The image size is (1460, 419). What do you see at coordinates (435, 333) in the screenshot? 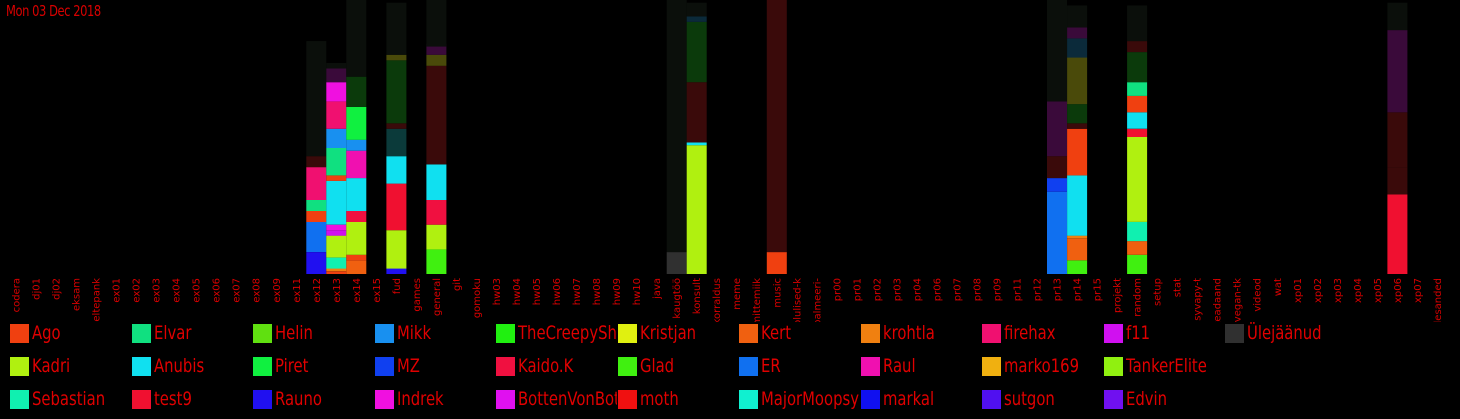
I see `legend-item: Mikk` at bounding box center [435, 333].